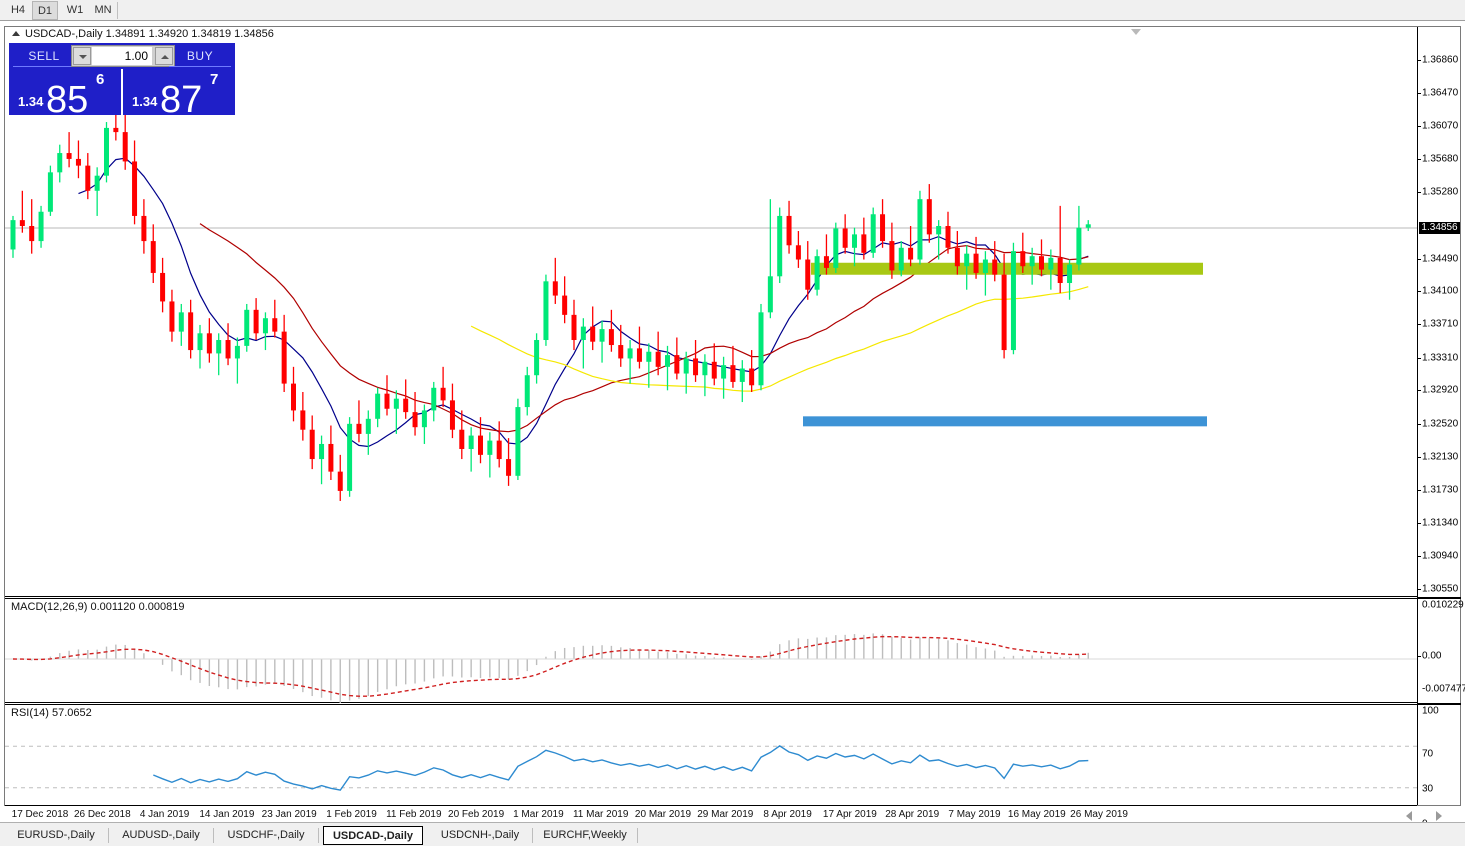  What do you see at coordinates (600, 814) in the screenshot?
I see `time-tick-label: 11 Mar 2019` at bounding box center [600, 814].